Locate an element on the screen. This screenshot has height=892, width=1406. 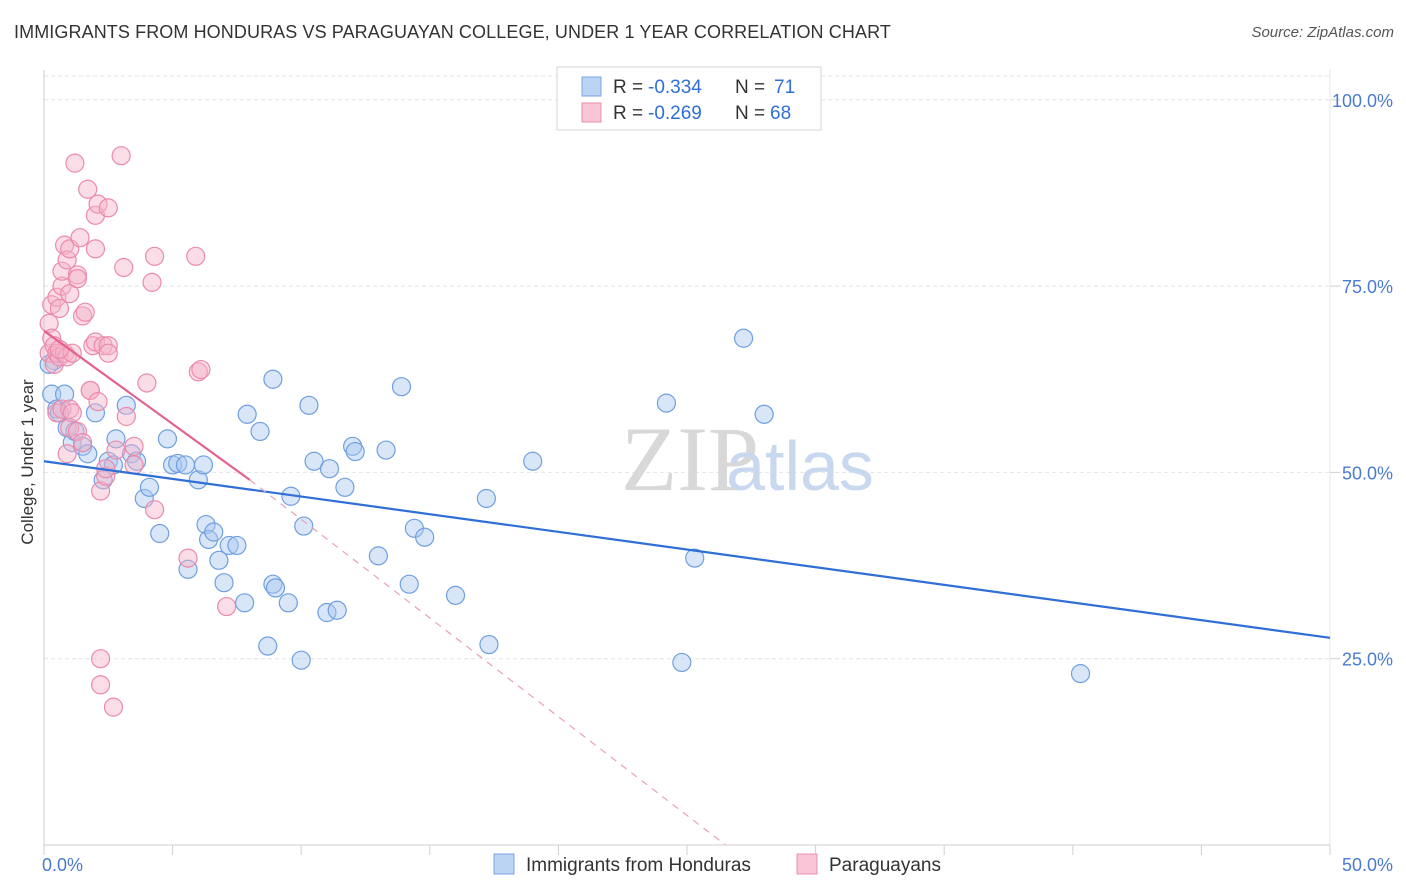
legend-n-value-2: 68 is located at coordinates (780, 113).